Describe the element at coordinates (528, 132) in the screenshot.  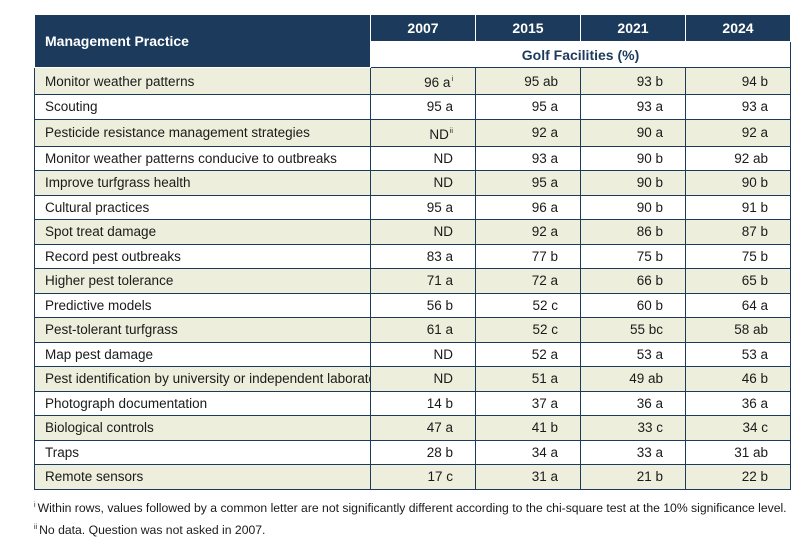
I see `cell-2015: 92 a` at that location.